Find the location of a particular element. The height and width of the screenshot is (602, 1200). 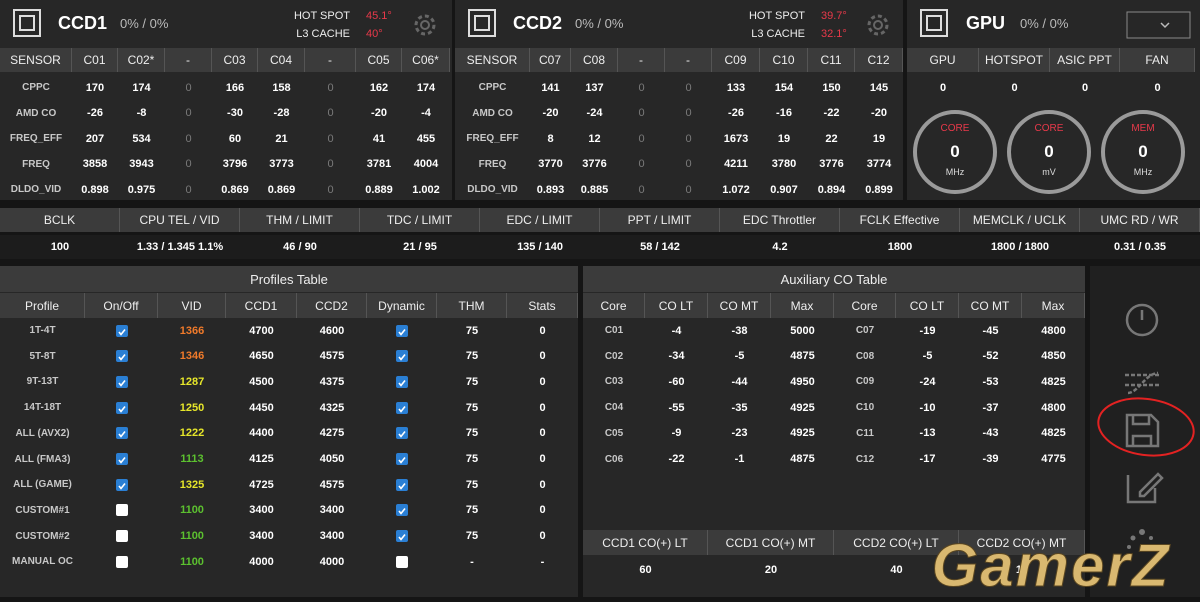

row-label: AMD CO is located at coordinates (36, 113).